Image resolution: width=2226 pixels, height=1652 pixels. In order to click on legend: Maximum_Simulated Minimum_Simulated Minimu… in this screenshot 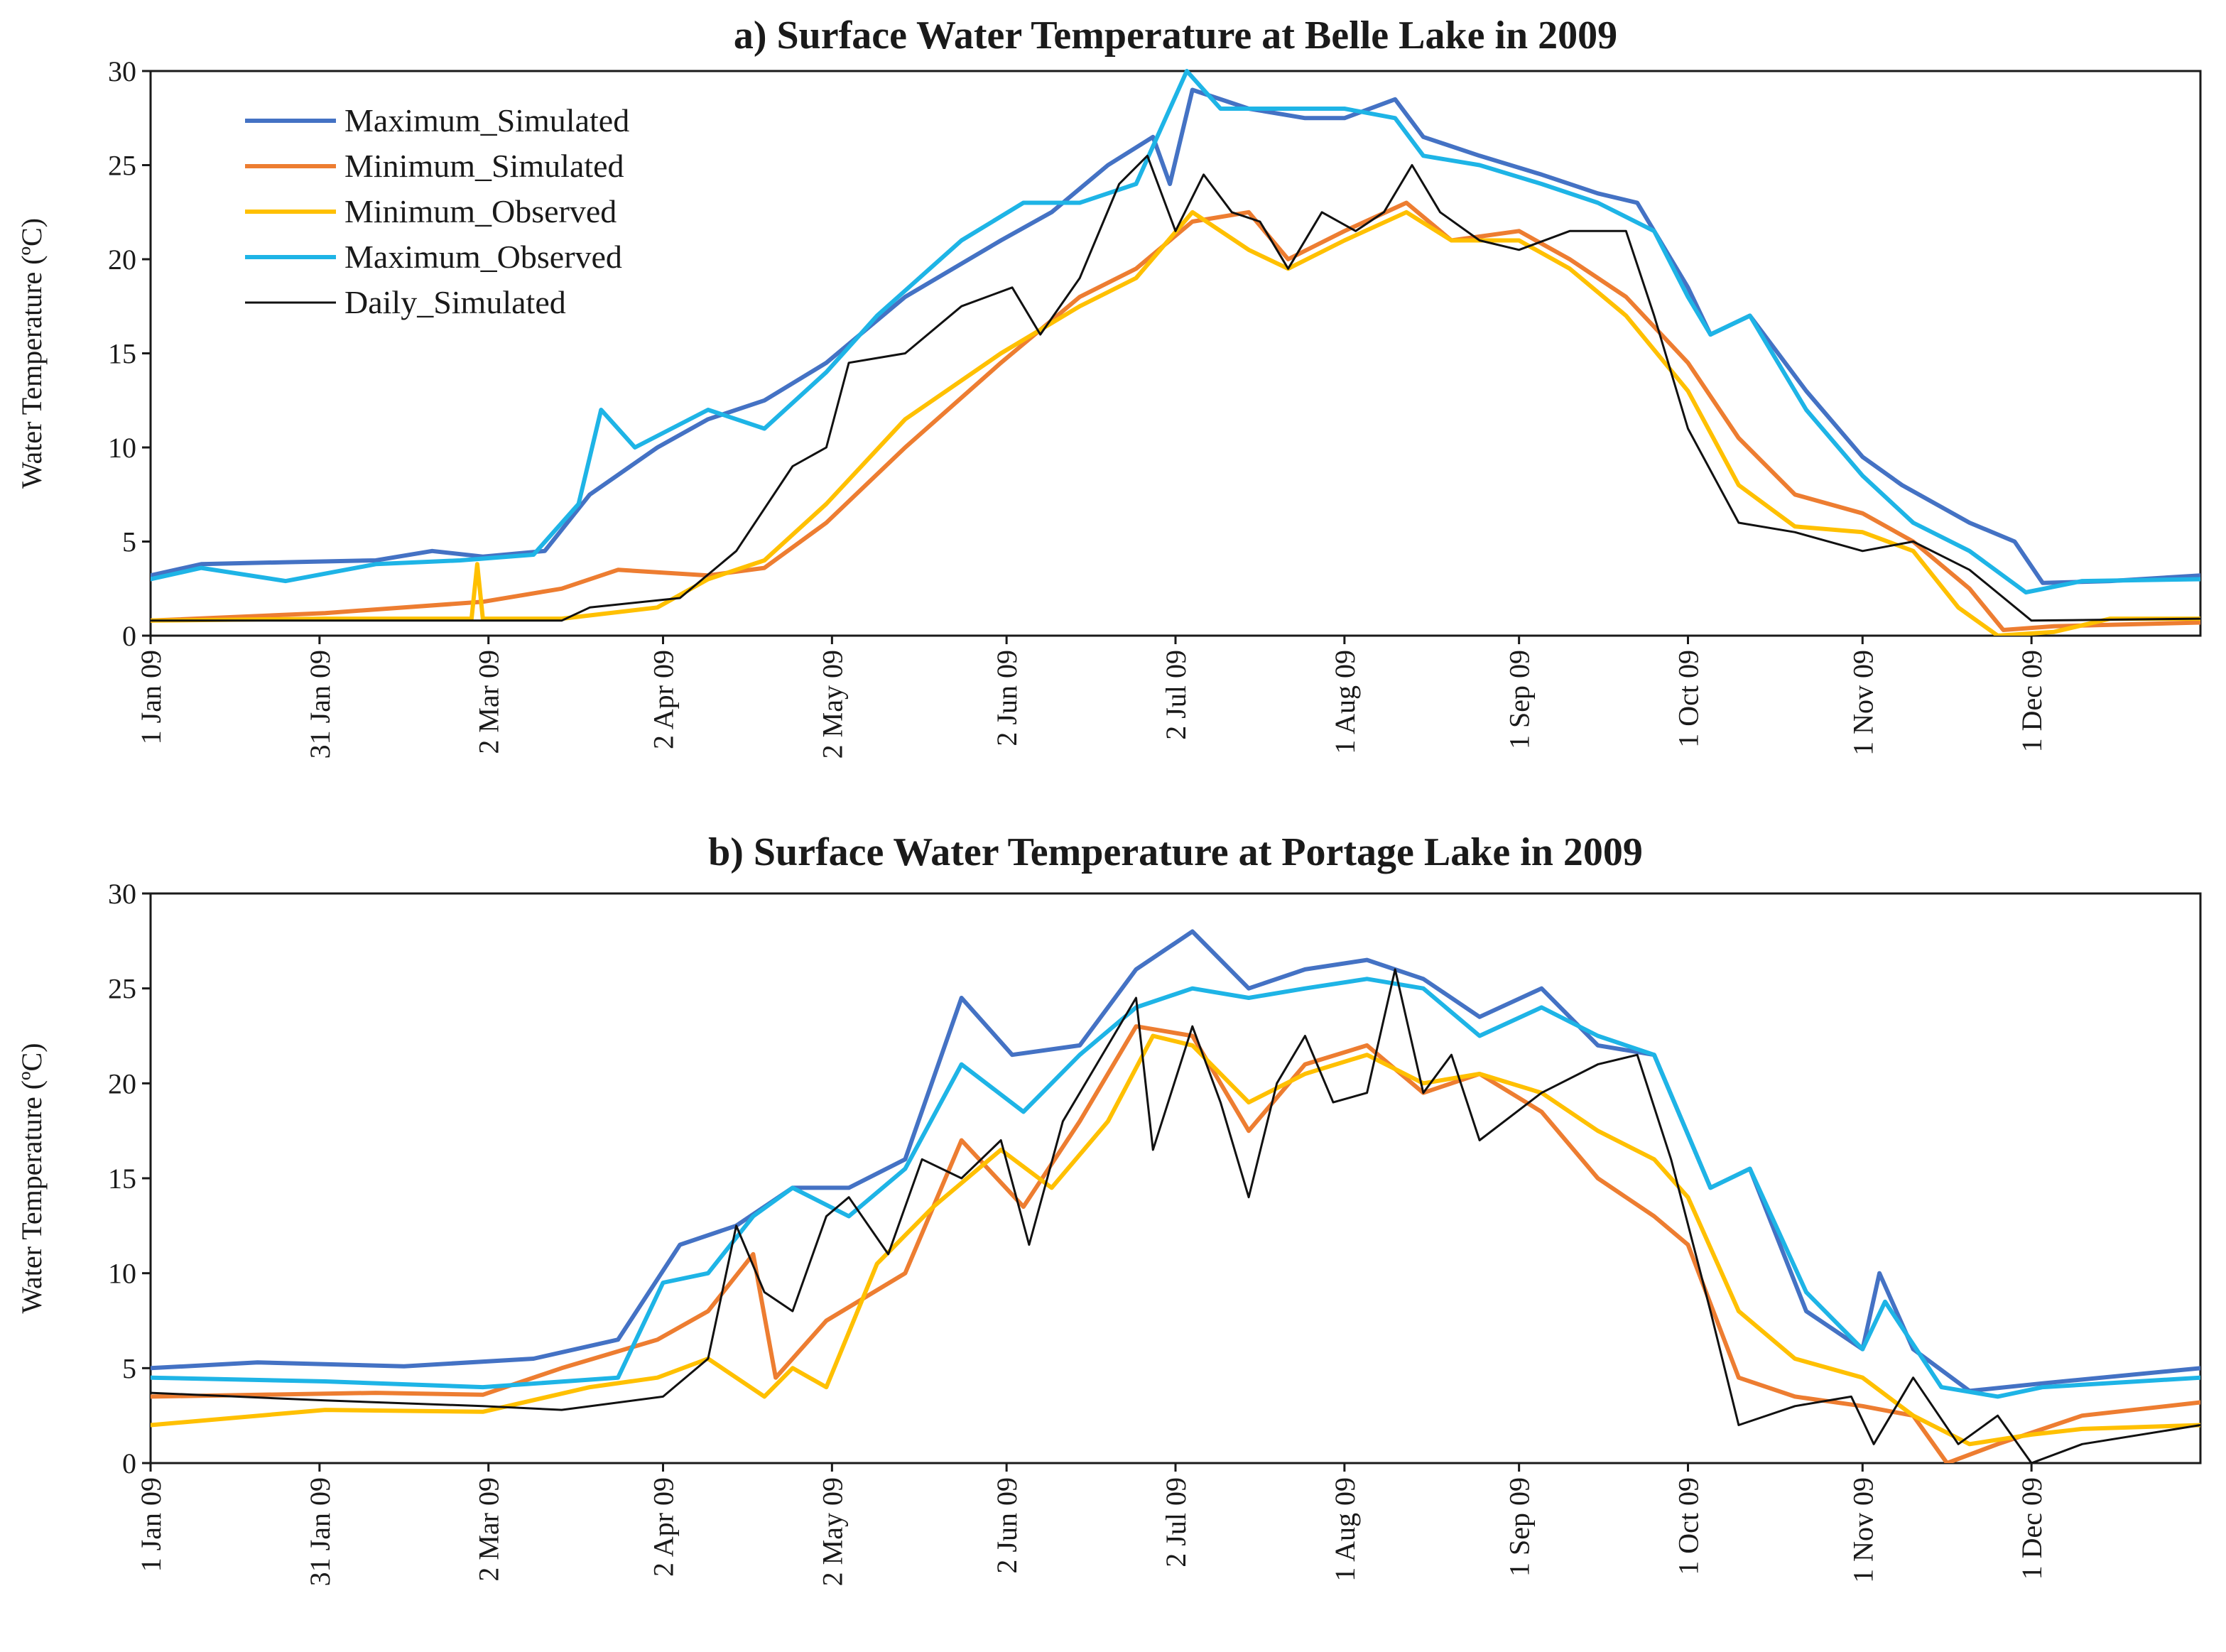, I will do `click(437, 211)`.